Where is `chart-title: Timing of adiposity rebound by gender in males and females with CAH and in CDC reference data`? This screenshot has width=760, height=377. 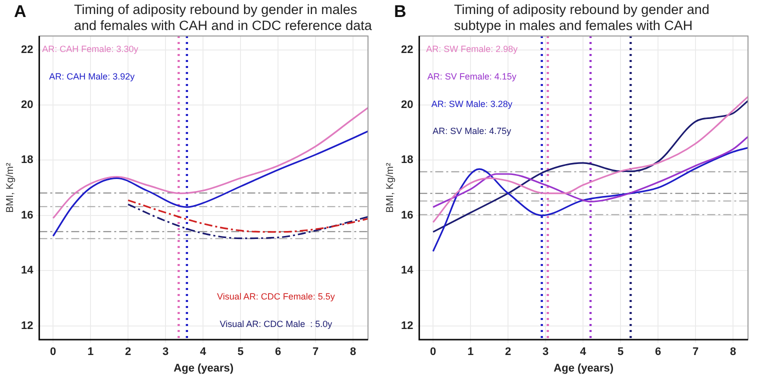
chart-title: Timing of adiposity rebound by gender in males and females with CAH and in CDC reference data is located at coordinates (223, 18).